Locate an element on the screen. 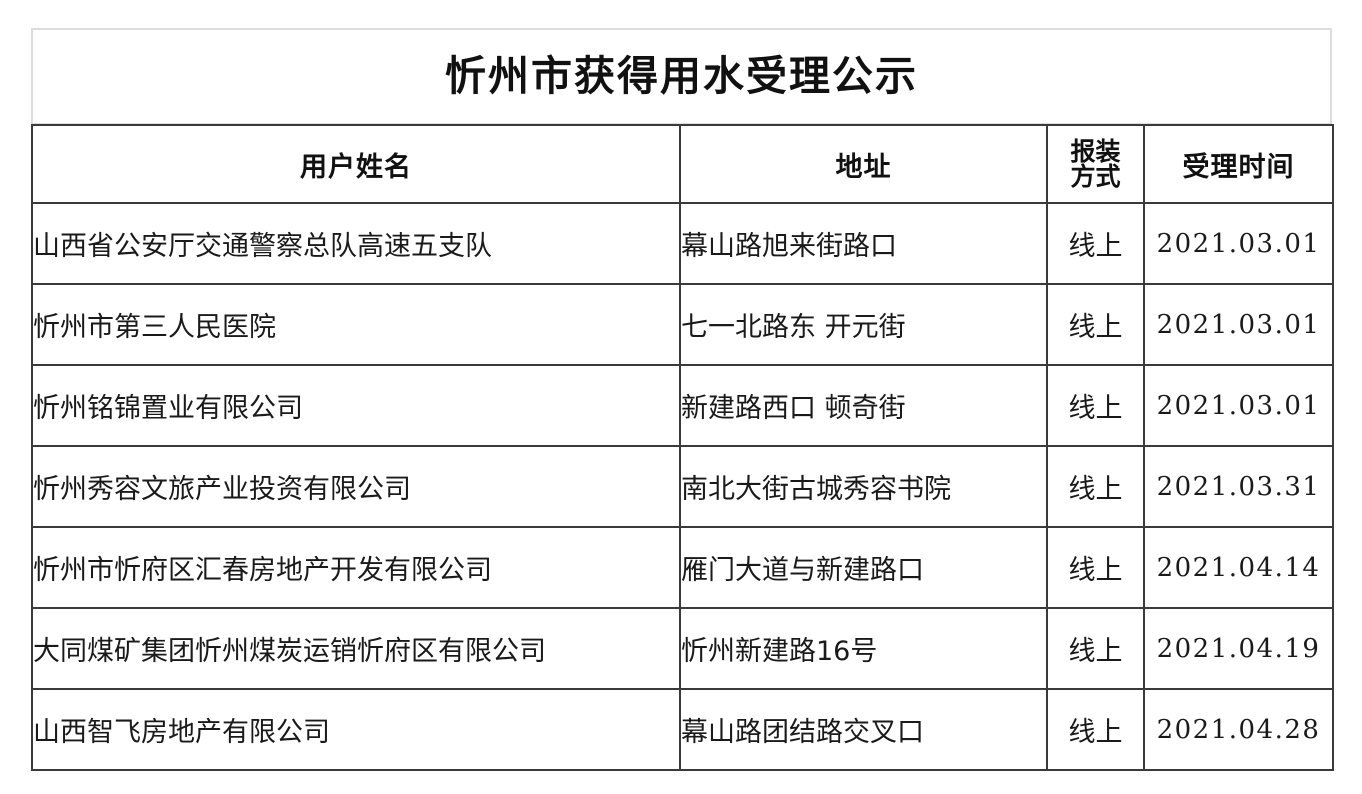  column-header-user-name: 用户姓名 is located at coordinates (356, 164).